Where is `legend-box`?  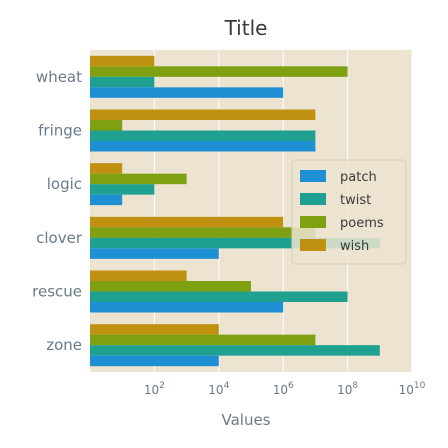
legend-box is located at coordinates (349, 212).